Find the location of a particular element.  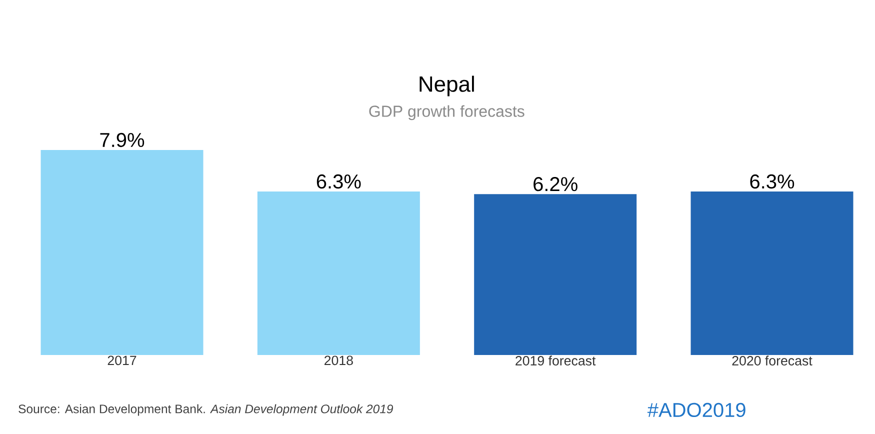

x-tick-label: 2020 forecast is located at coordinates (772, 361).